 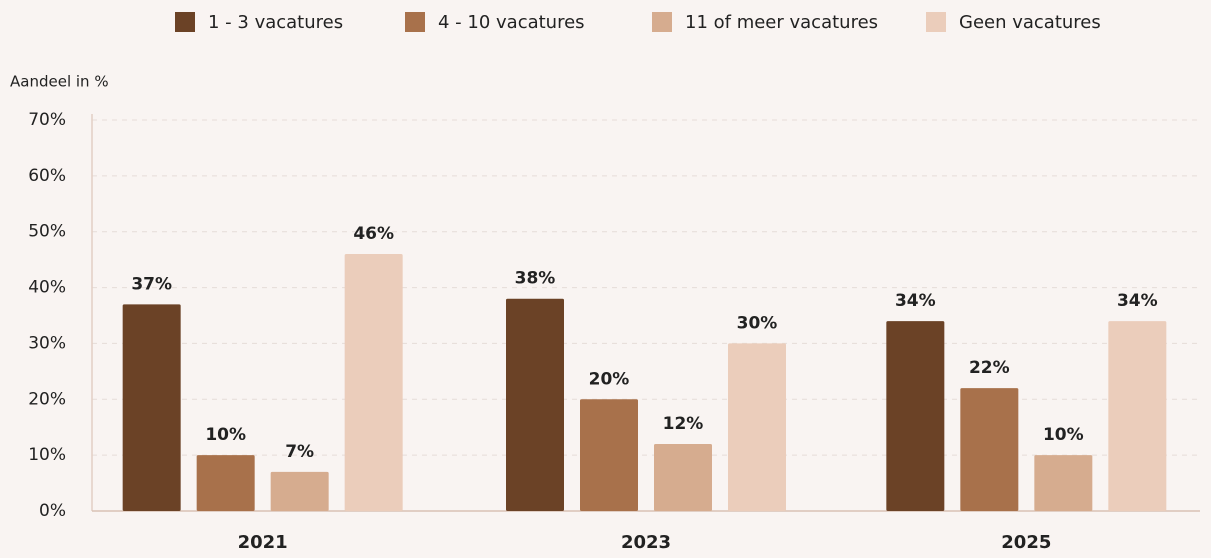 I want to click on value-label: 38%, so click(x=535, y=279).